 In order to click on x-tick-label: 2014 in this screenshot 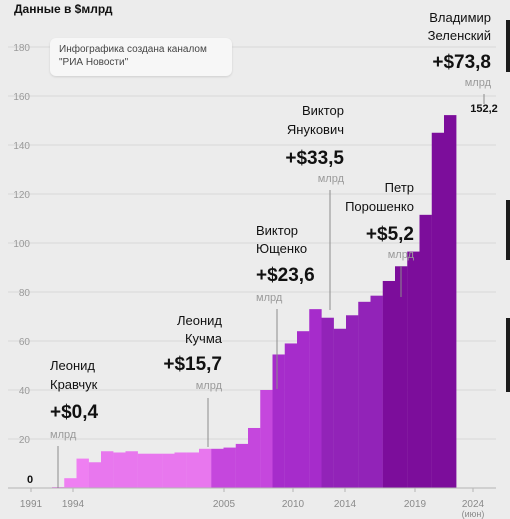, I will do `click(345, 504)`.